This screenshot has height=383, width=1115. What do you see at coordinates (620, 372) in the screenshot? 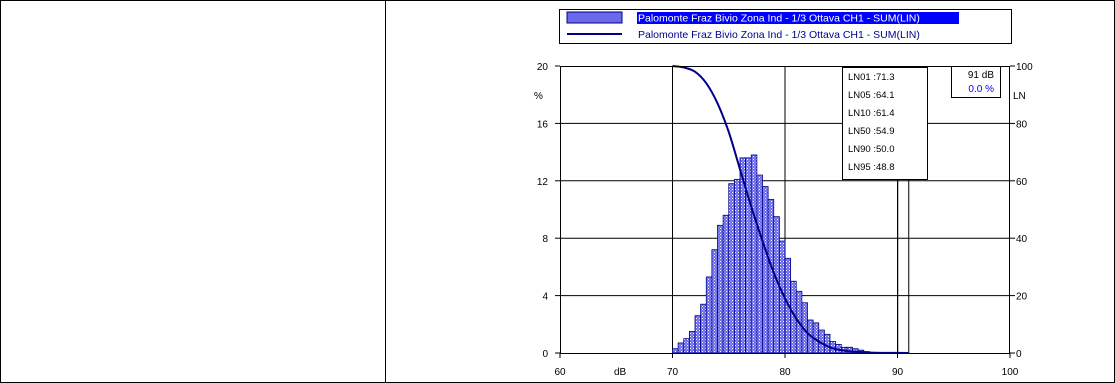
I see `x-axis-label: dB` at bounding box center [620, 372].